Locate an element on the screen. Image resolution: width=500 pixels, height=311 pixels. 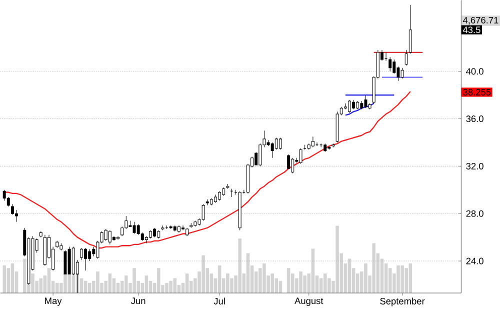
x-tick-label: May is located at coordinates (53, 302).